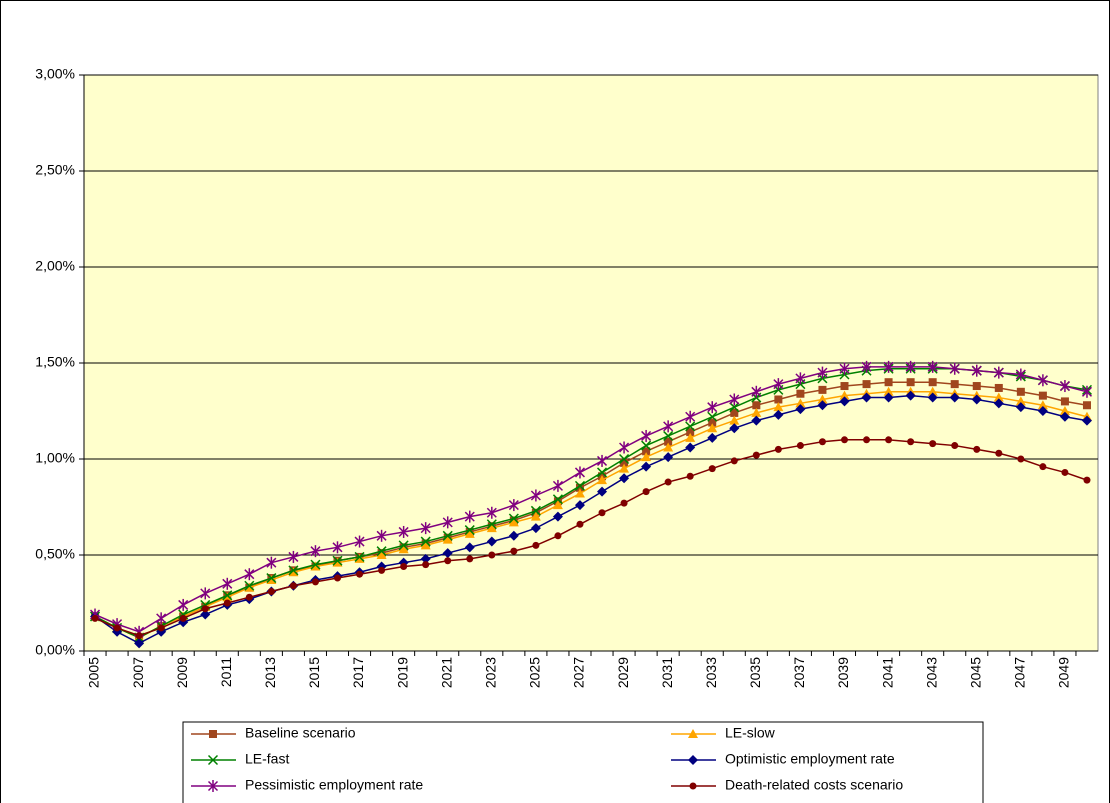 The width and height of the screenshot is (1110, 803). I want to click on legend-label: LE-fast, so click(267, 759).